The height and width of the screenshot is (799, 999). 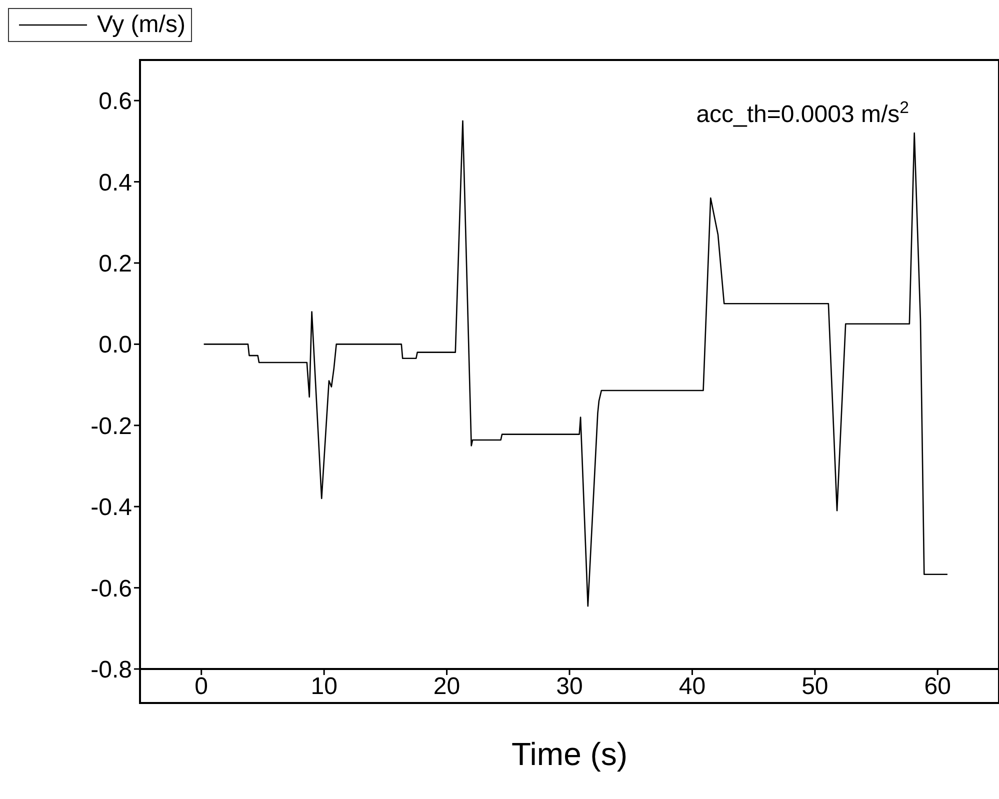 What do you see at coordinates (201, 686) in the screenshot?
I see `x-tick-label: 0` at bounding box center [201, 686].